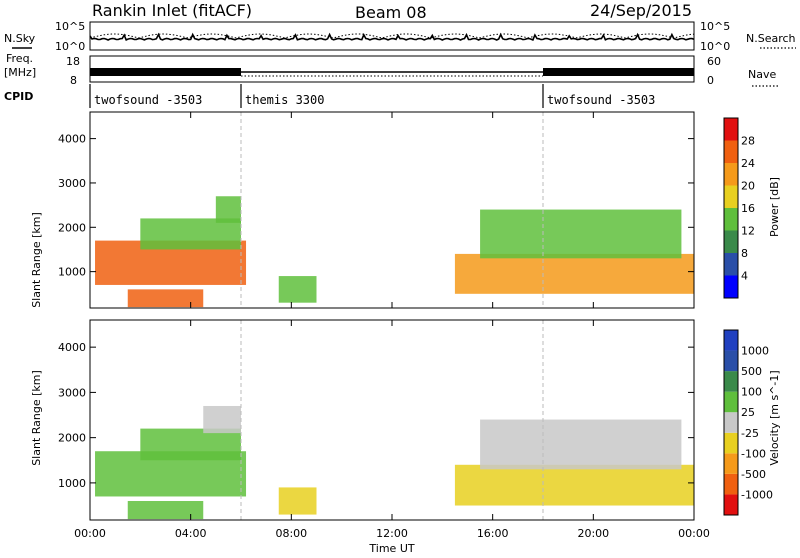 The height and width of the screenshot is (558, 800). What do you see at coordinates (744, 253) in the screenshot?
I see `colorbar-tick-label: 8` at bounding box center [744, 253].